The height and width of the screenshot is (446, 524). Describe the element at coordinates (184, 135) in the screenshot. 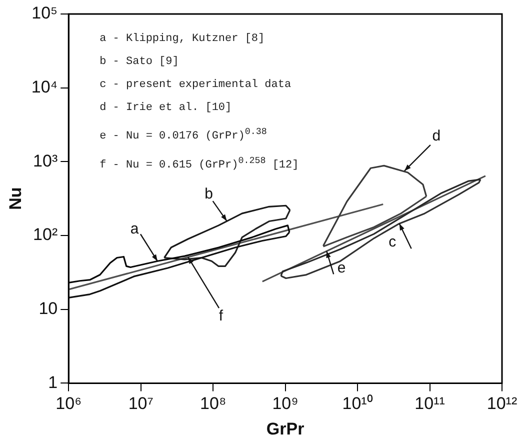

I see `annotation: e - Nu = 0.0176 (GrPr)$^{0.38}$` at that location.